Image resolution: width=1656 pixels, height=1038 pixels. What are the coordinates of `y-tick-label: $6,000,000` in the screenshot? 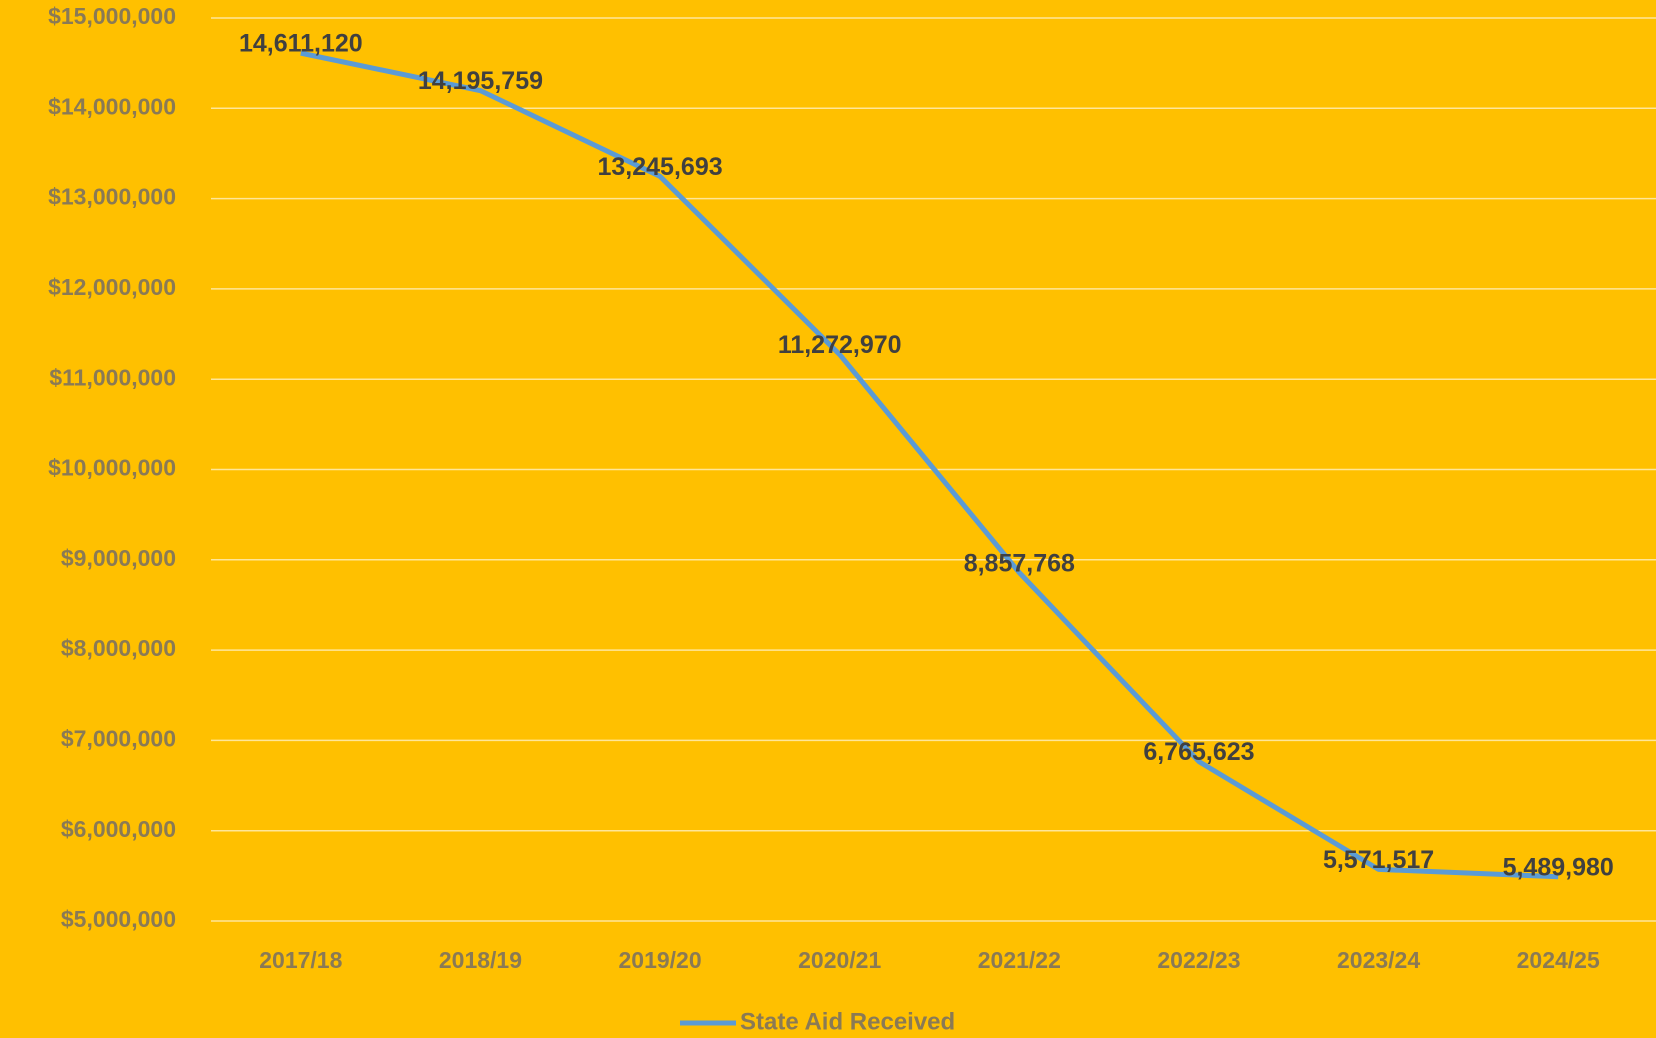 It's located at (118, 829).